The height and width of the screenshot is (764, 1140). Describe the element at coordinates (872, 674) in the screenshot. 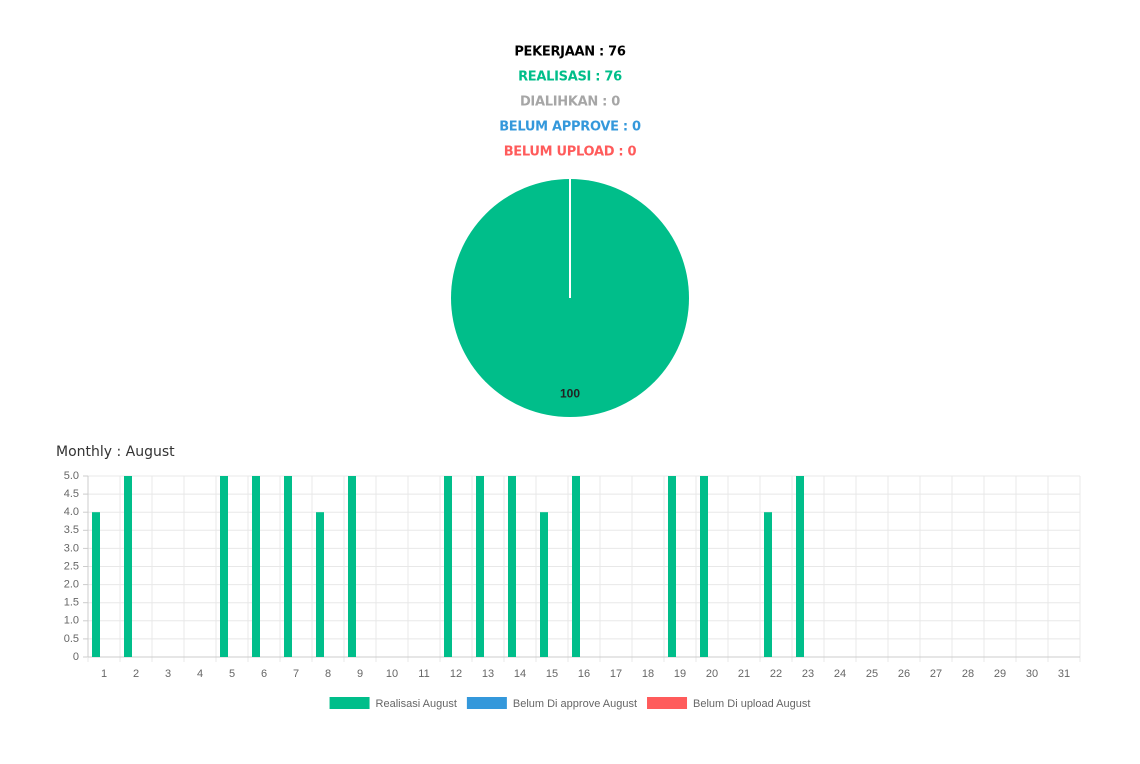

I see `x-tick-label: 25` at that location.